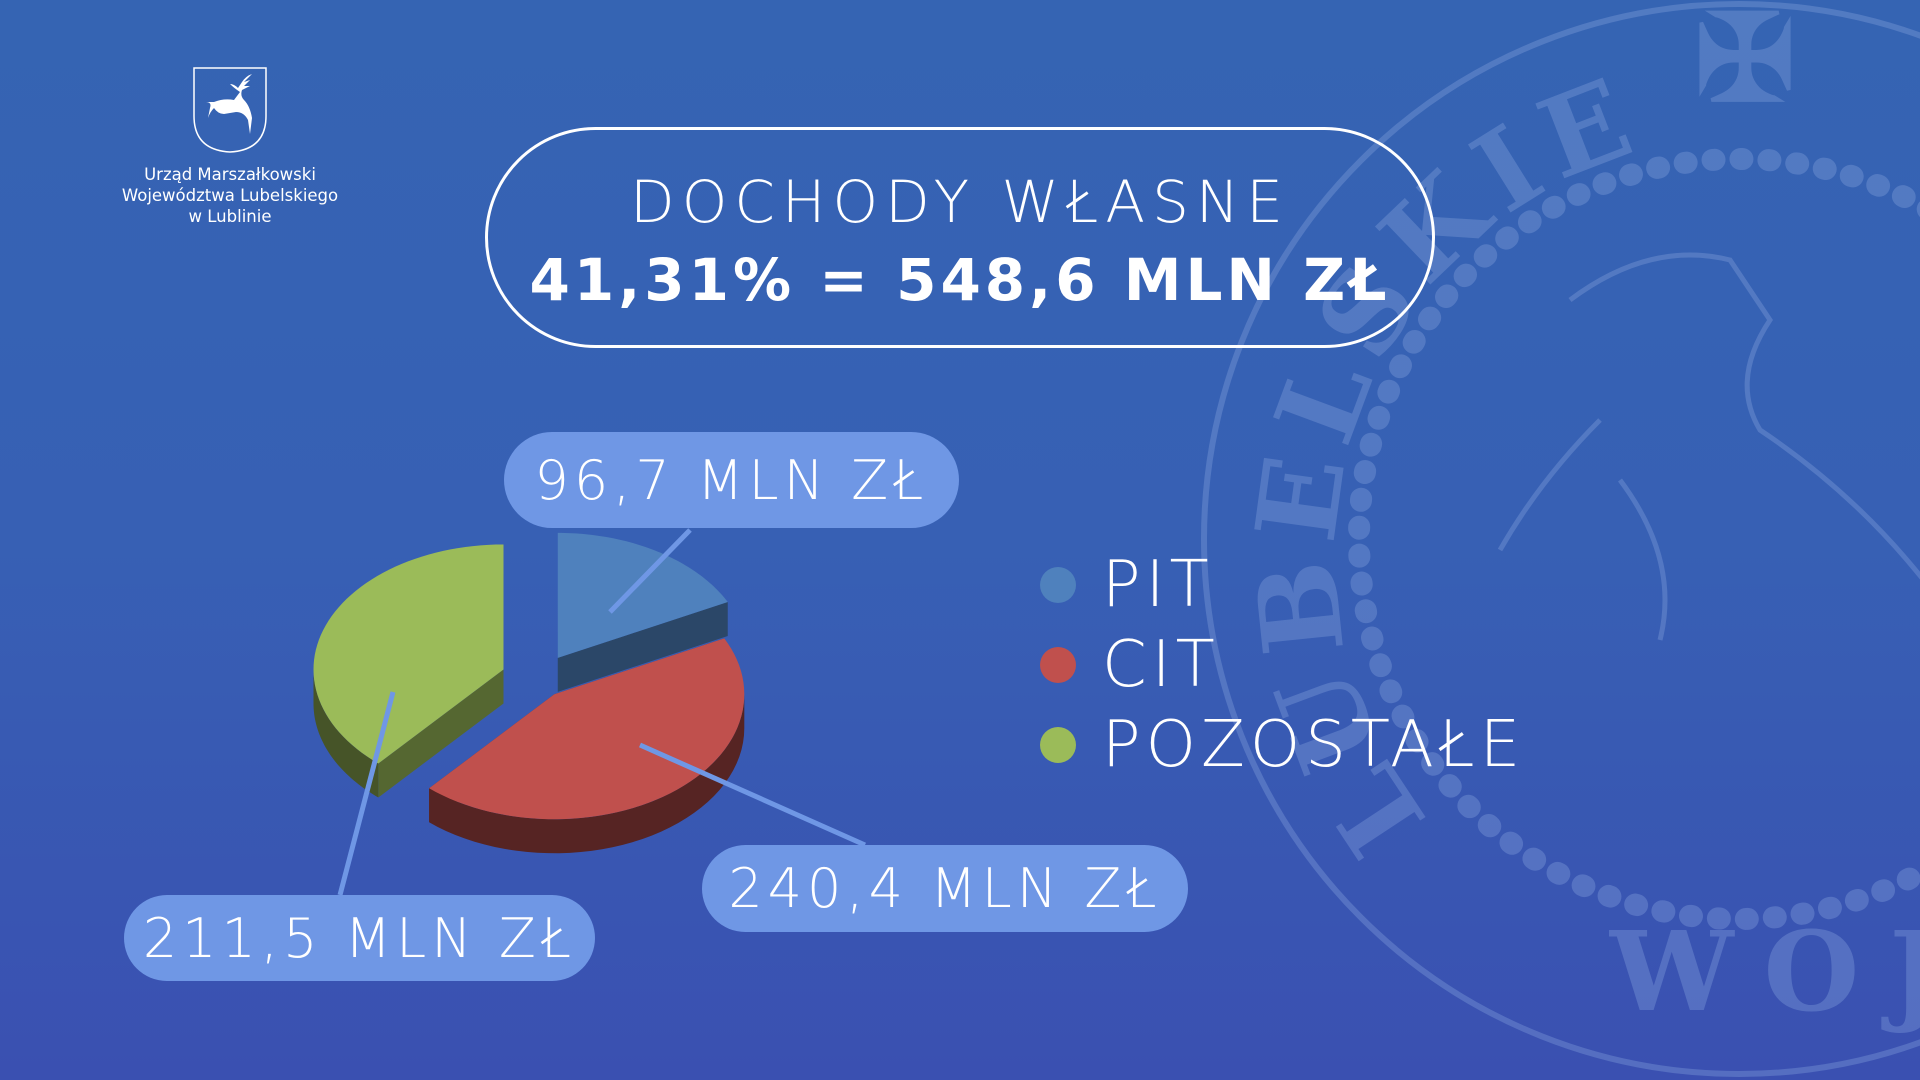 Image resolution: width=1920 pixels, height=1080 pixels. I want to click on svg-text: WOJ, so click(1764, 971).